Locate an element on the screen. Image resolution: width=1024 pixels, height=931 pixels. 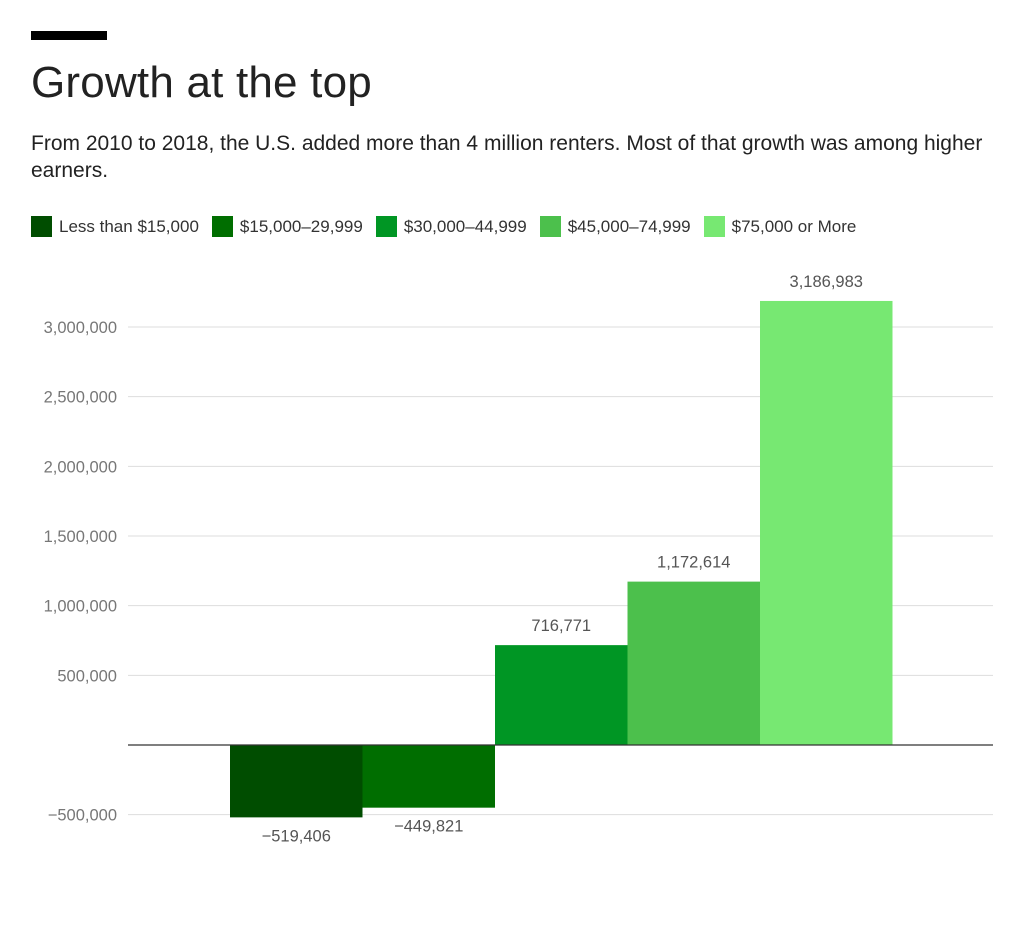
y-tick-label: 1,000,000 is located at coordinates (80, 607).